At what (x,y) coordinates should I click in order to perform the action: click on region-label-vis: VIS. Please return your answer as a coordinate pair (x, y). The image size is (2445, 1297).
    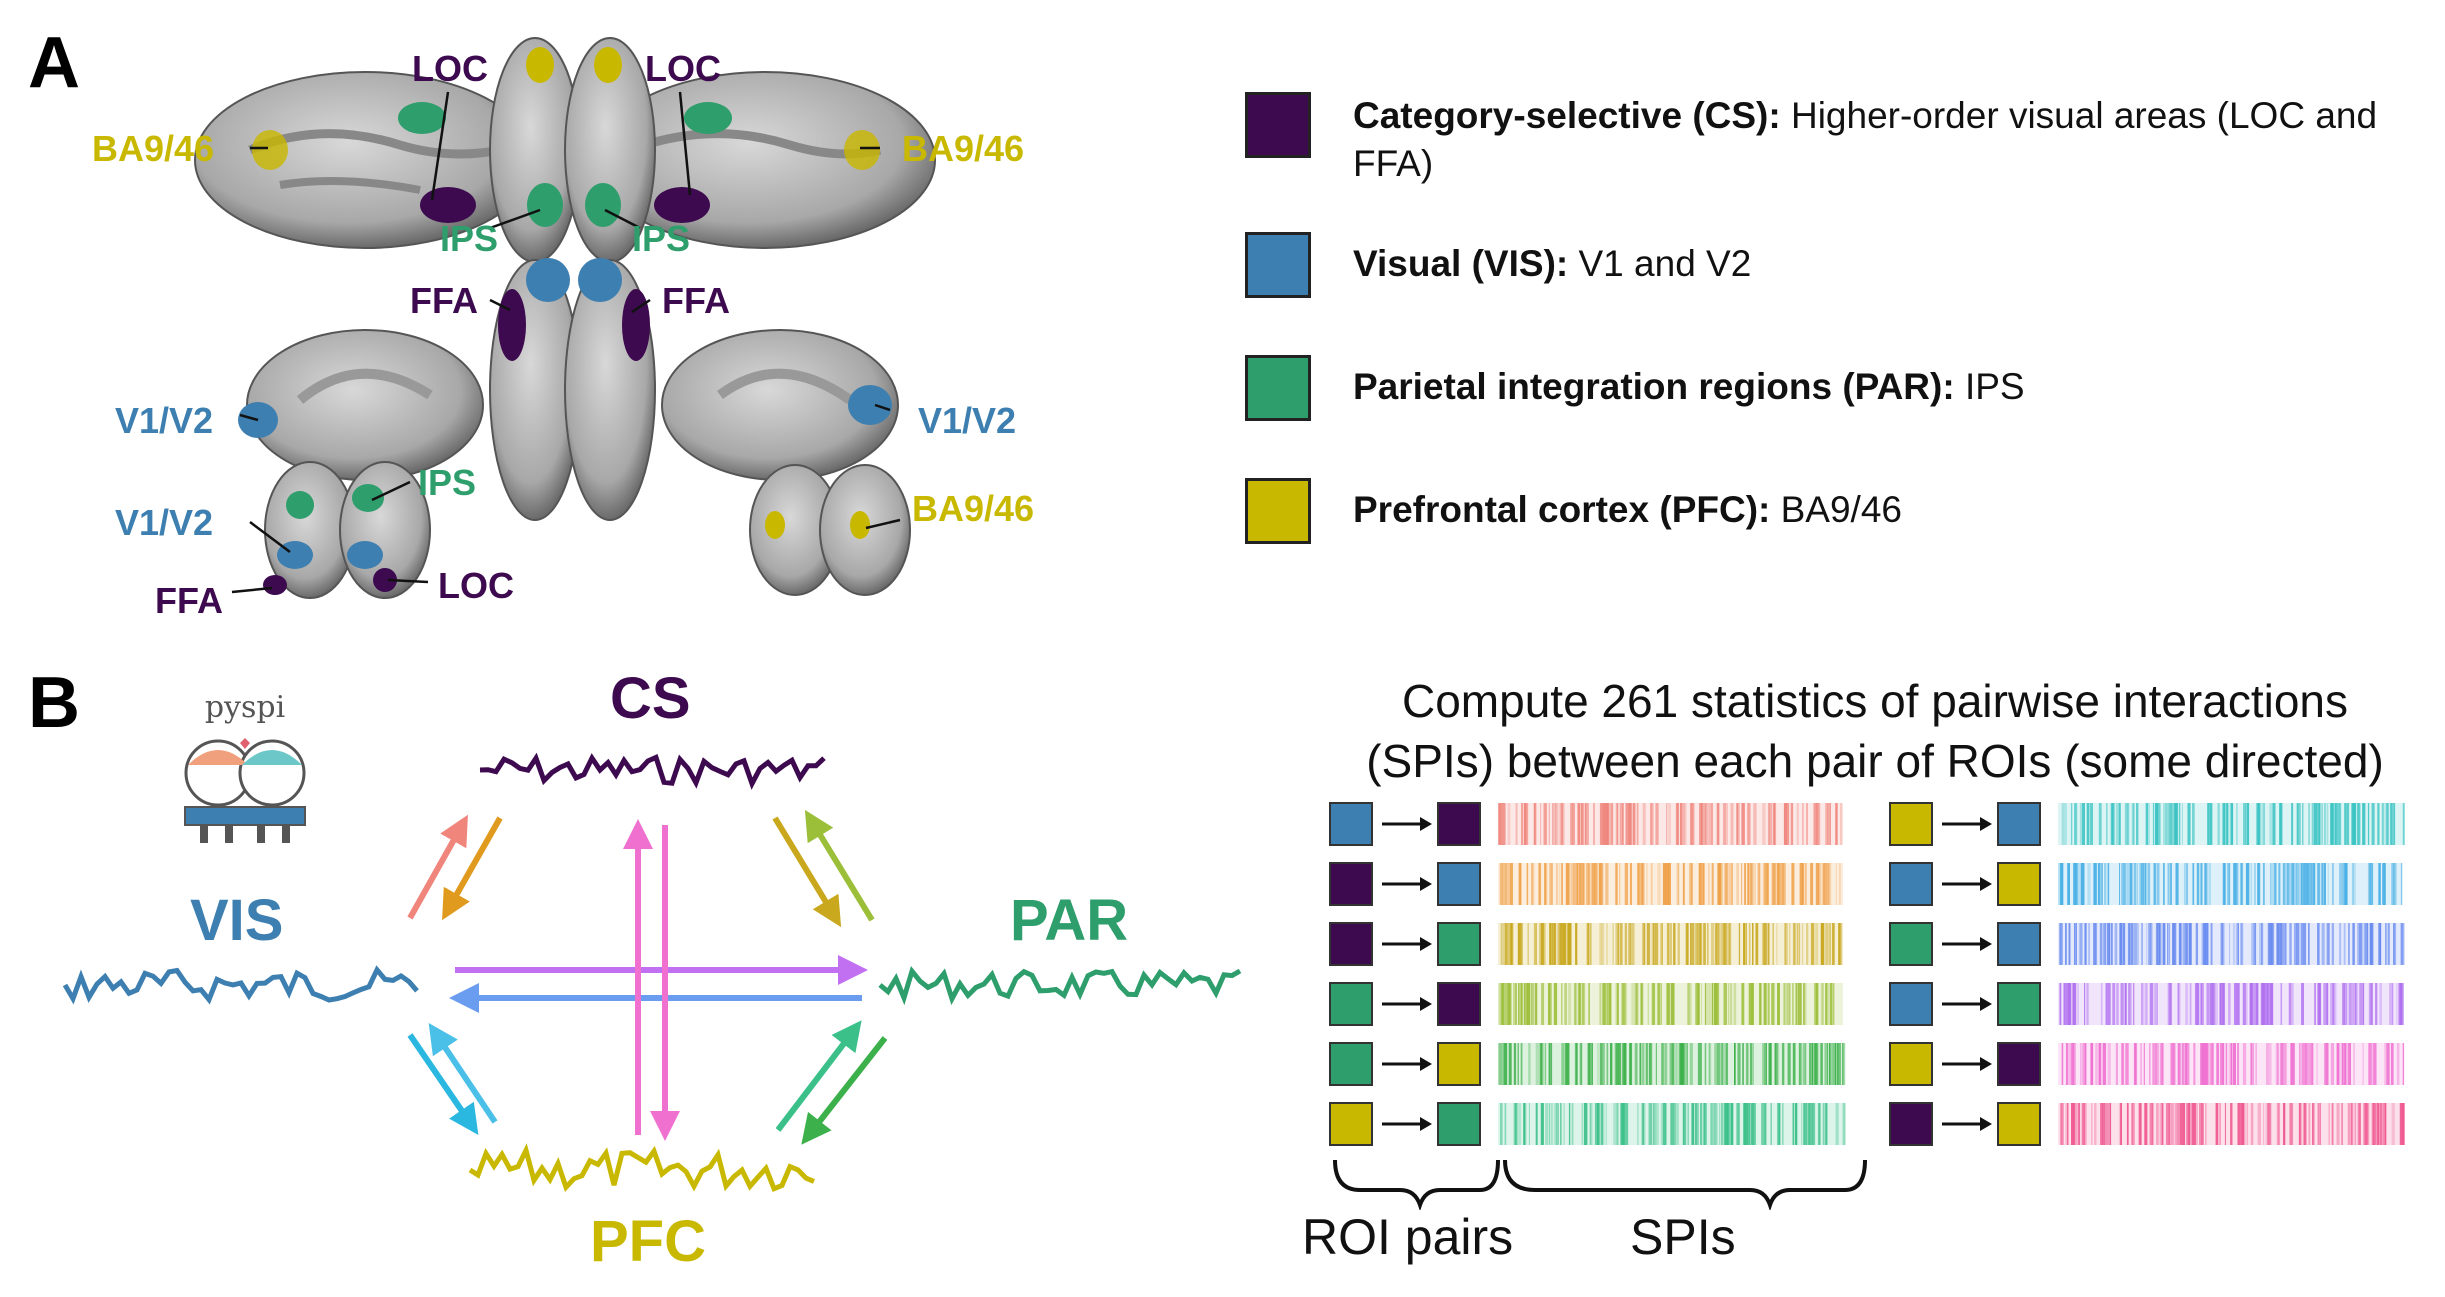
    Looking at the image, I should click on (237, 920).